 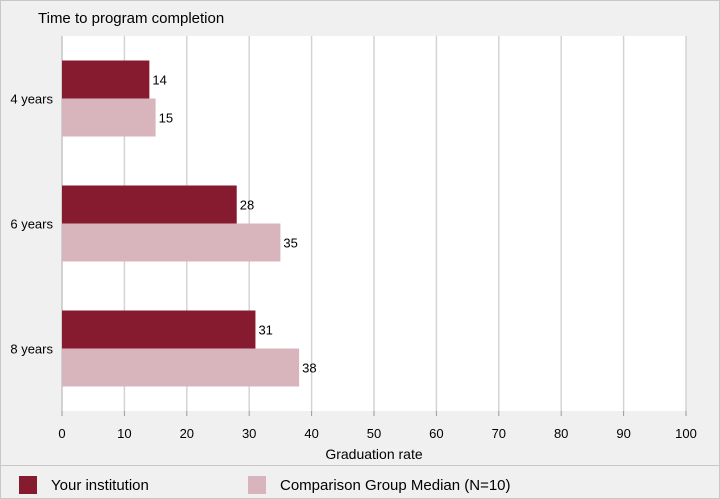 What do you see at coordinates (309, 368) in the screenshot?
I see `data-label: 38` at bounding box center [309, 368].